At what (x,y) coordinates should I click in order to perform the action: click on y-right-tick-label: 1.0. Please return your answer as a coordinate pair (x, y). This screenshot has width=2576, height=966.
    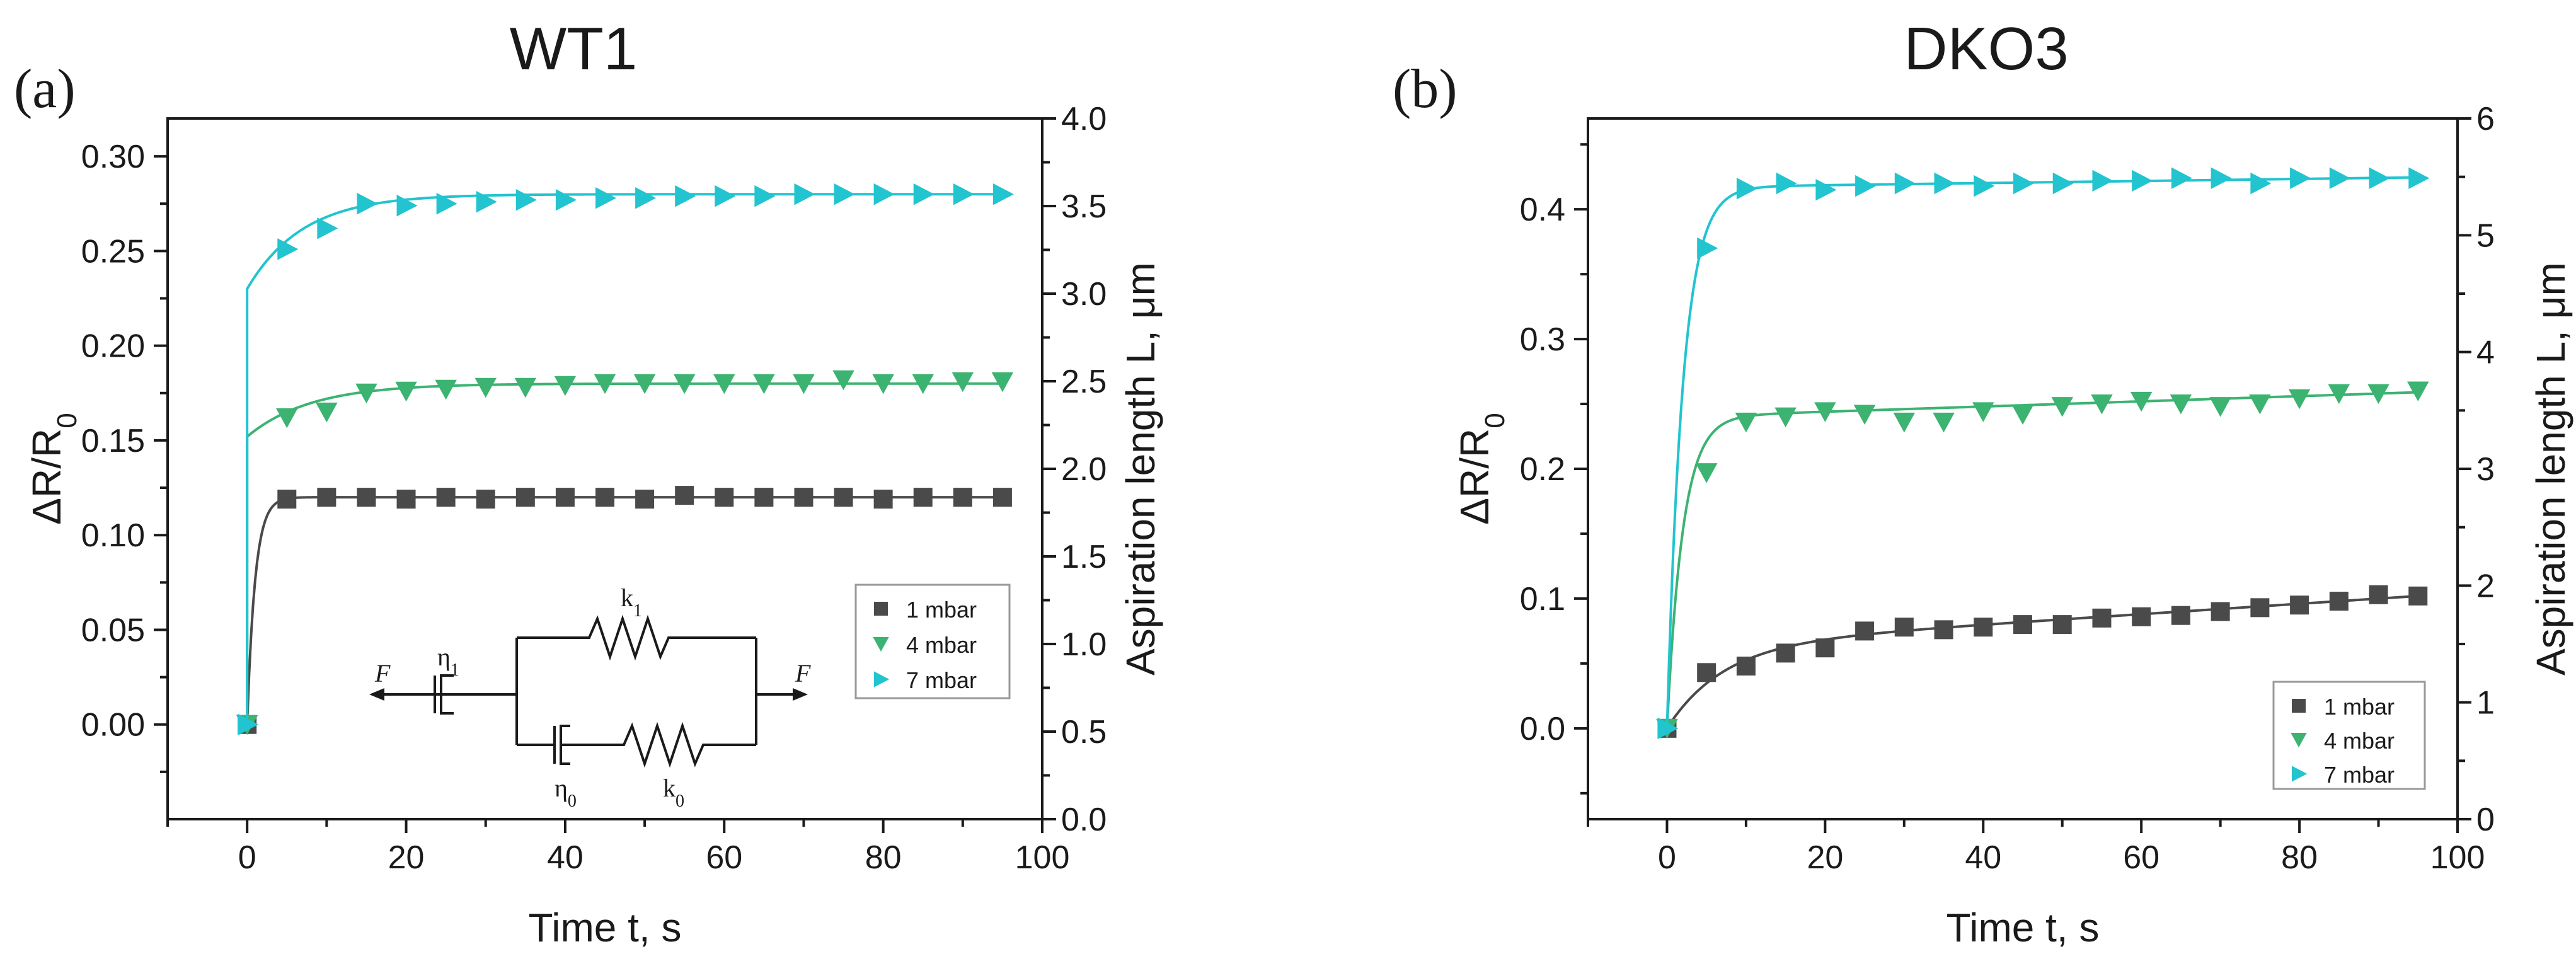
    Looking at the image, I should click on (1084, 644).